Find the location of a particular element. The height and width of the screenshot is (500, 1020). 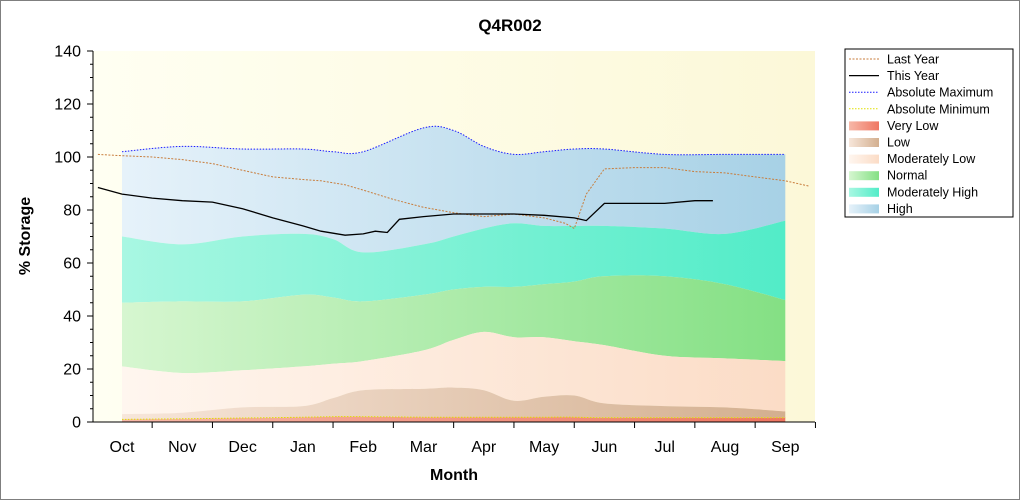

band-normal is located at coordinates (454, 324).